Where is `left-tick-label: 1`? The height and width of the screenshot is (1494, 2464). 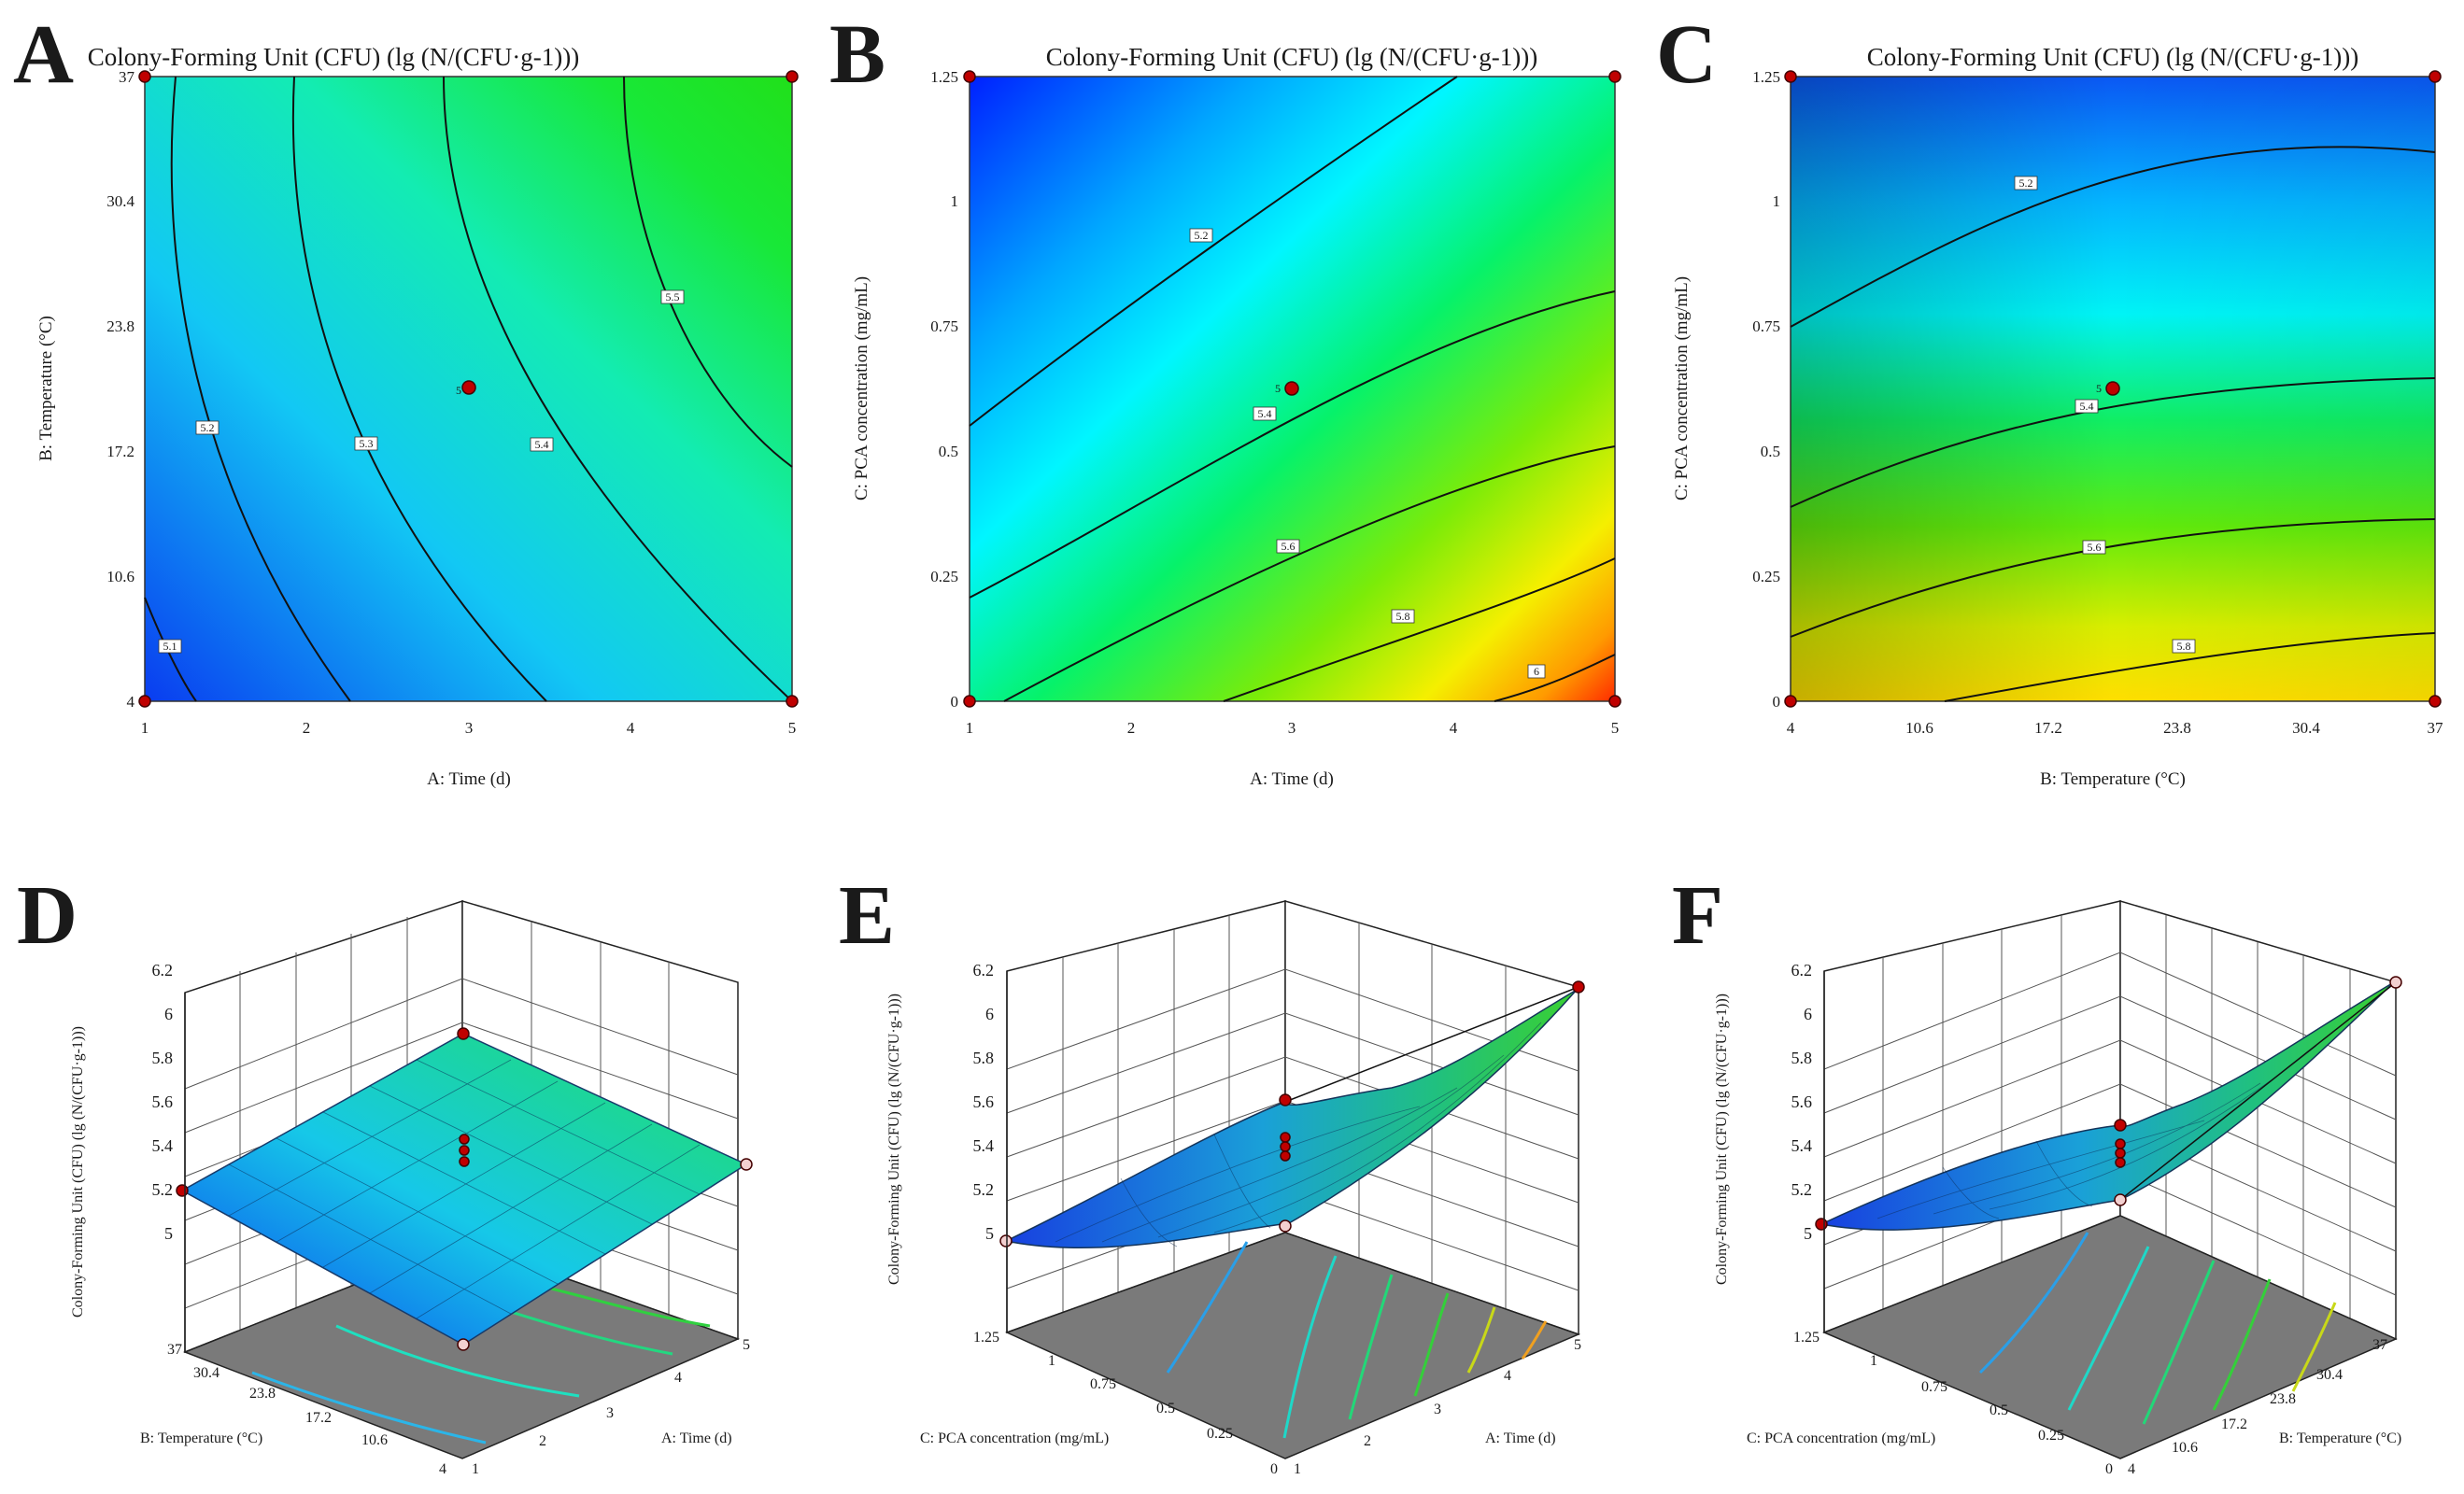 left-tick-label: 1 is located at coordinates (1051, 1361).